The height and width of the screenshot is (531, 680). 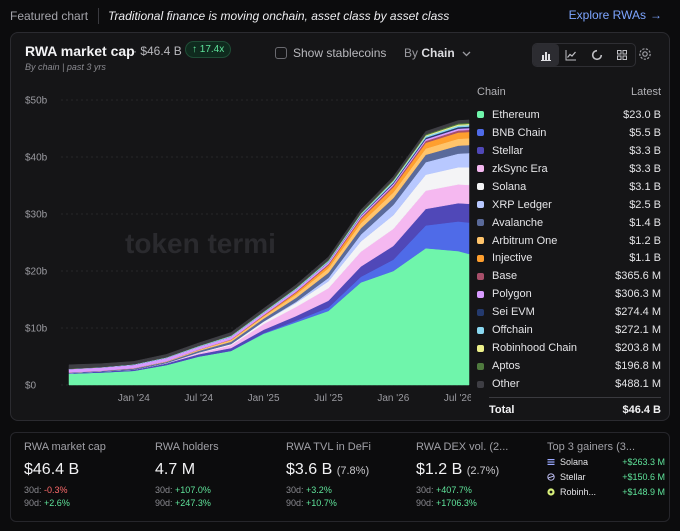 I want to click on stat-90d-change: +247.3%, so click(x=193, y=503).